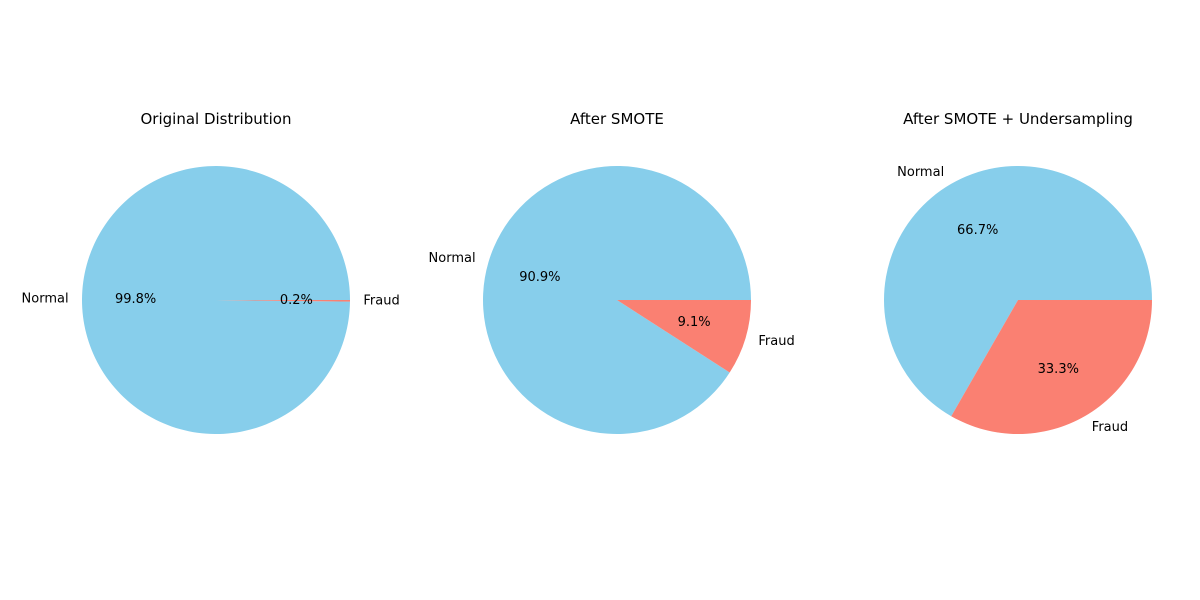 This screenshot has height=600, width=1200. I want to click on pct-label-fraud: 9.1%, so click(694, 322).